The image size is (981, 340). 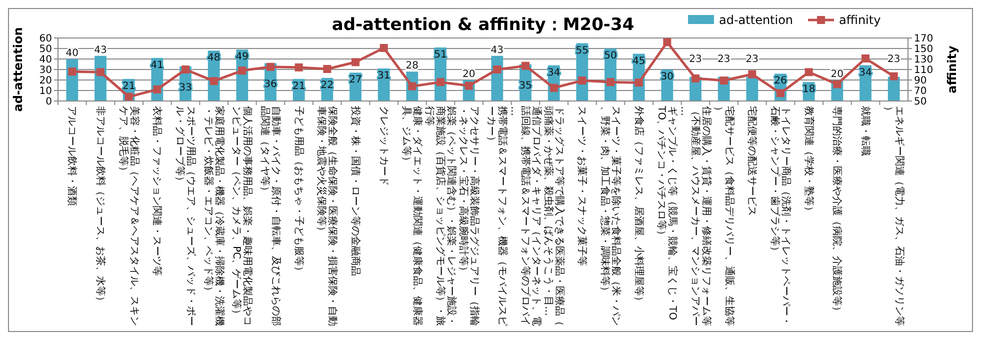 What do you see at coordinates (412, 216) in the screenshot?
I see `x-tick-label: 健康・ダイエット・運動関連（健康食品、健康器具、ジム等）` at bounding box center [412, 216].